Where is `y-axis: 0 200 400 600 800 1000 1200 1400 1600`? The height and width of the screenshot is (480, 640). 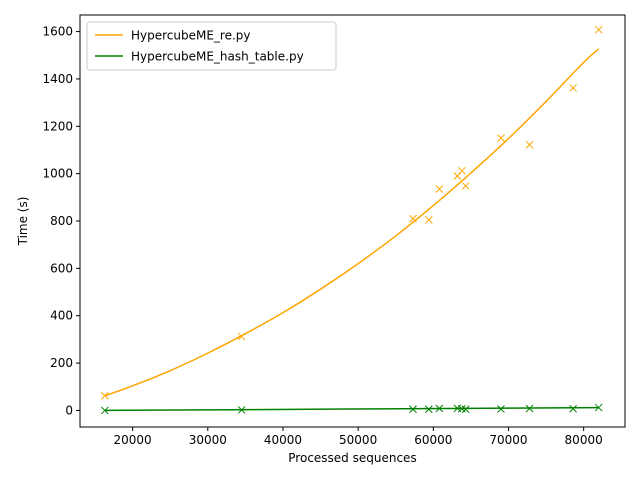 y-axis: 0 200 400 600 800 1000 1200 1400 1600 is located at coordinates (61, 221).